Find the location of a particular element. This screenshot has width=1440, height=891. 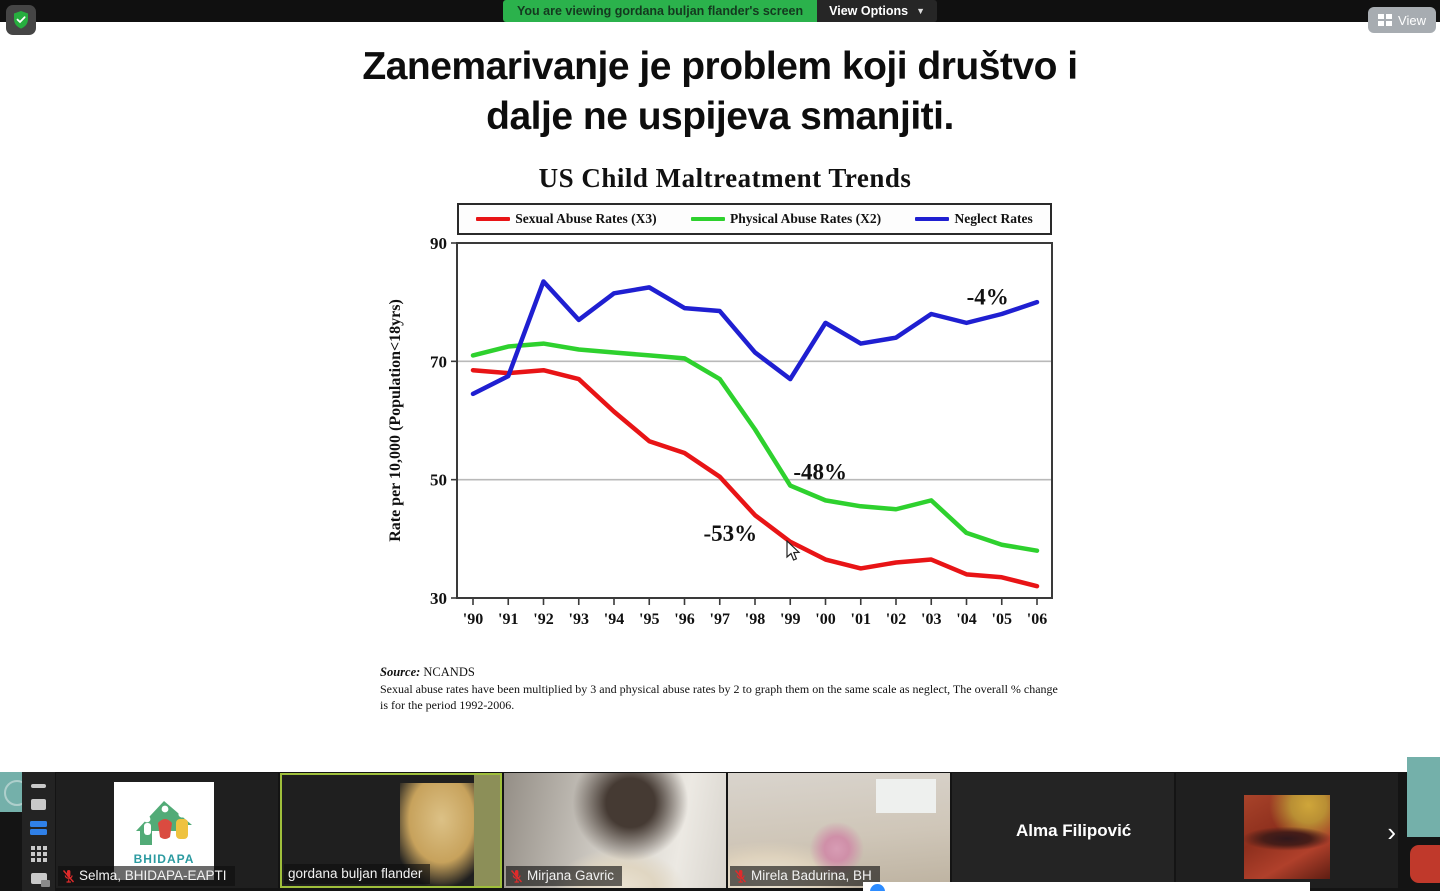

svg-text: '01 is located at coordinates (861, 619).